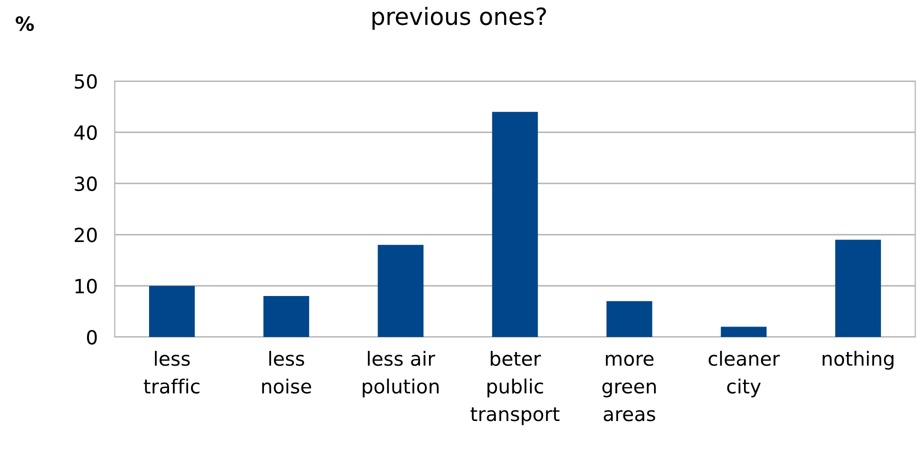 The image size is (918, 461). Describe the element at coordinates (459, 18) in the screenshot. I see `chart-title: previous ones?` at that location.